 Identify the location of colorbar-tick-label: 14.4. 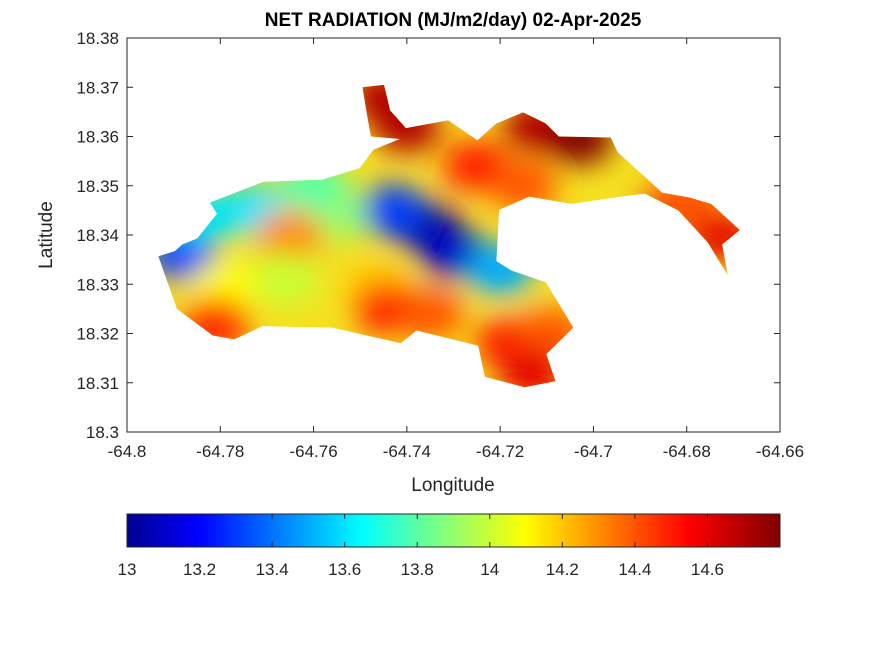
(634, 569).